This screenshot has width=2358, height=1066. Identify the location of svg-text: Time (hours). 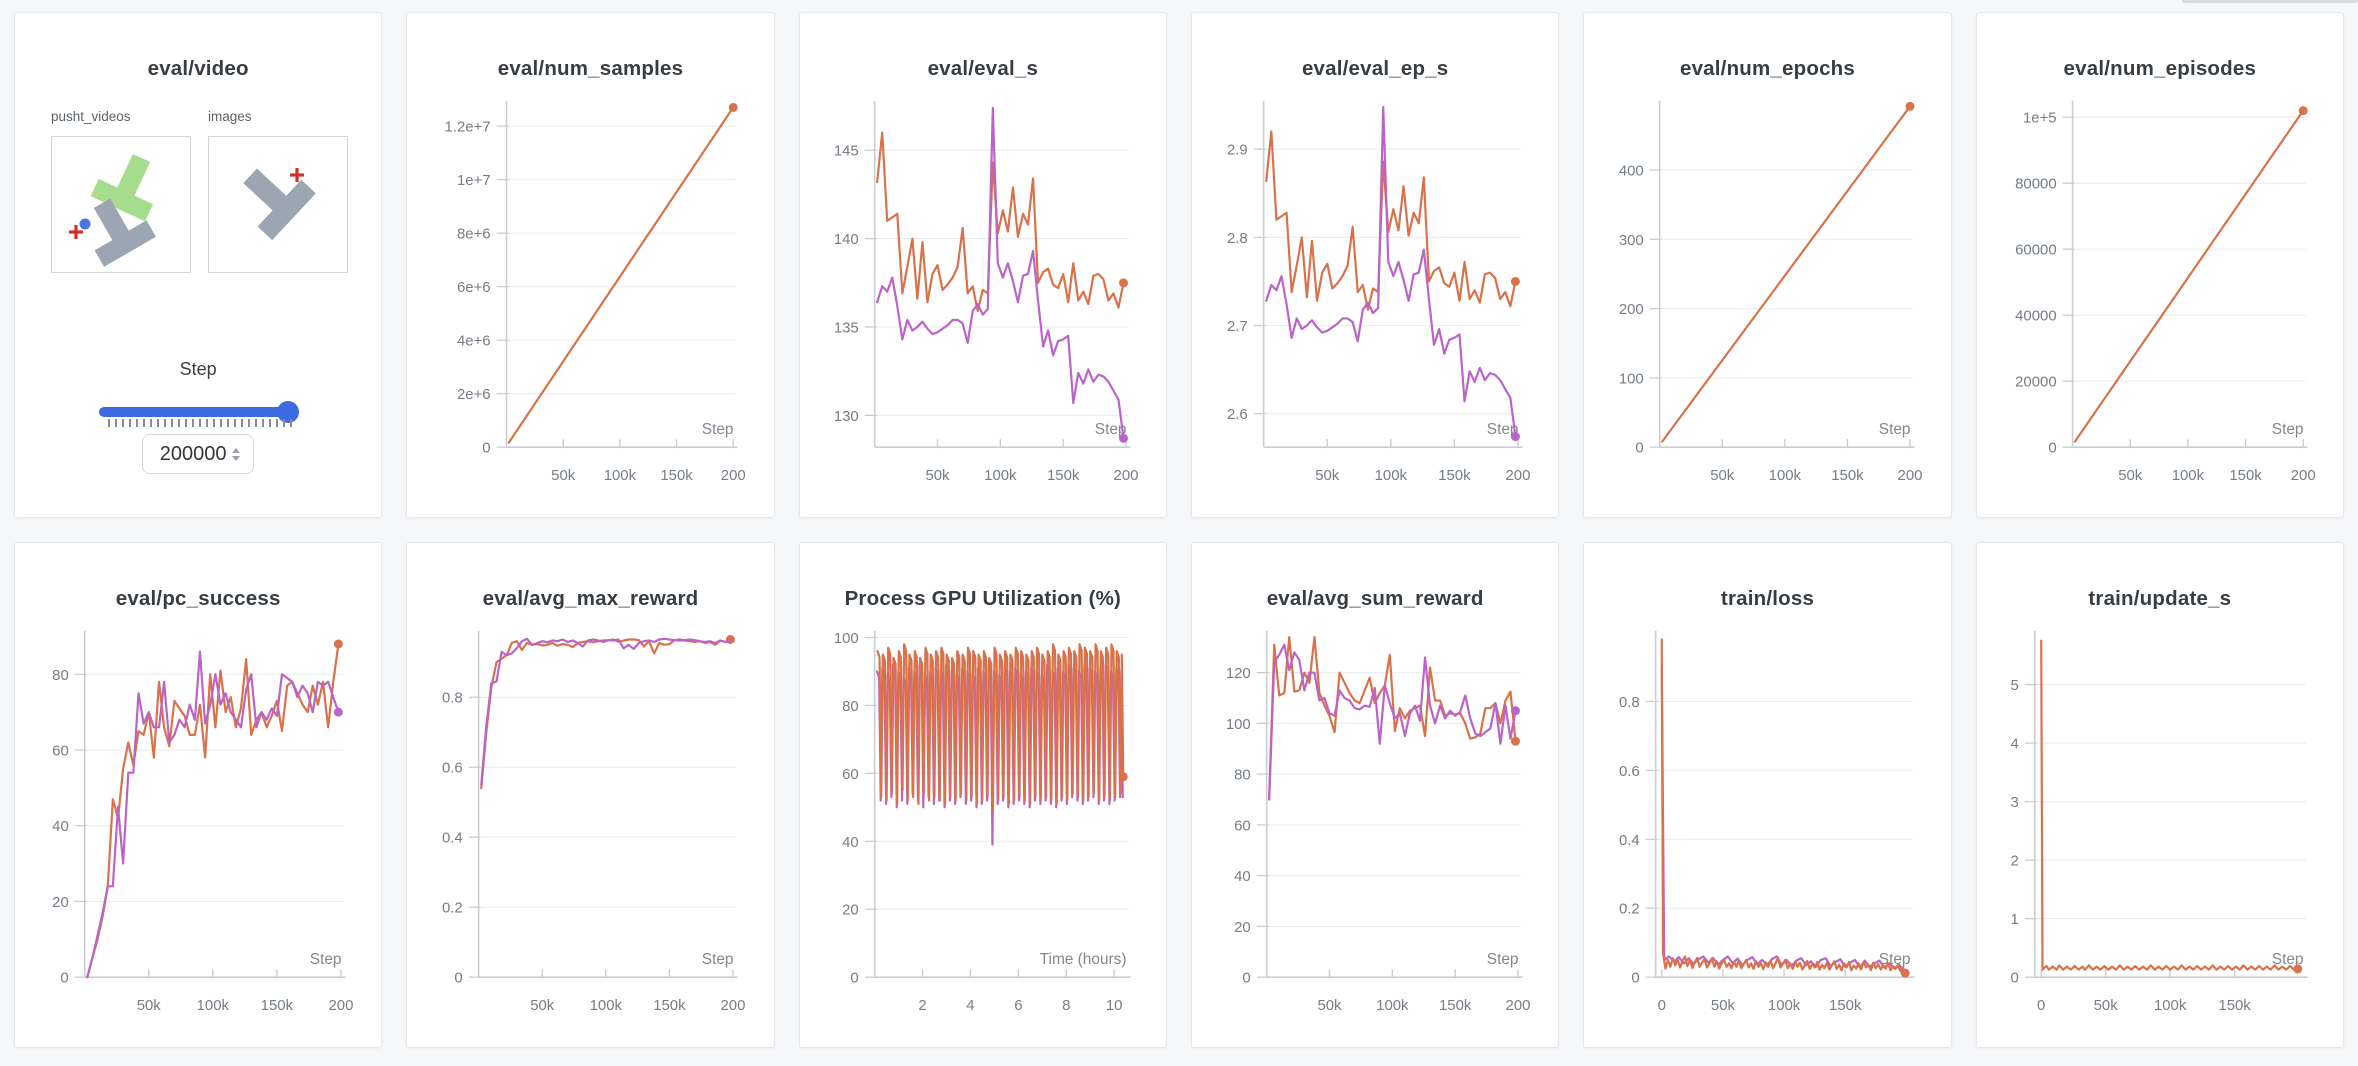
(1082, 959).